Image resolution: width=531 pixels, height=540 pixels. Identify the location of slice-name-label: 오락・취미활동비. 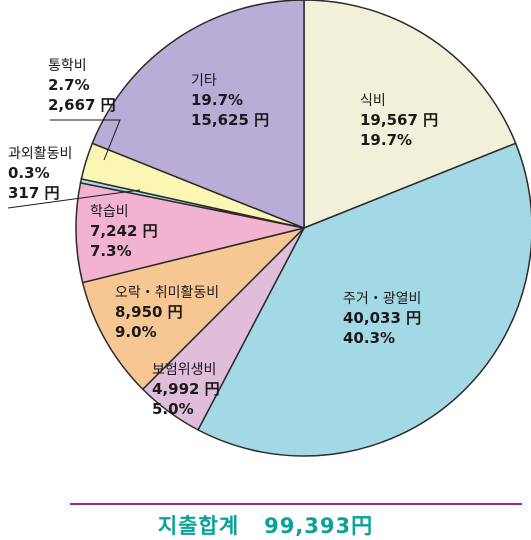
(167, 293).